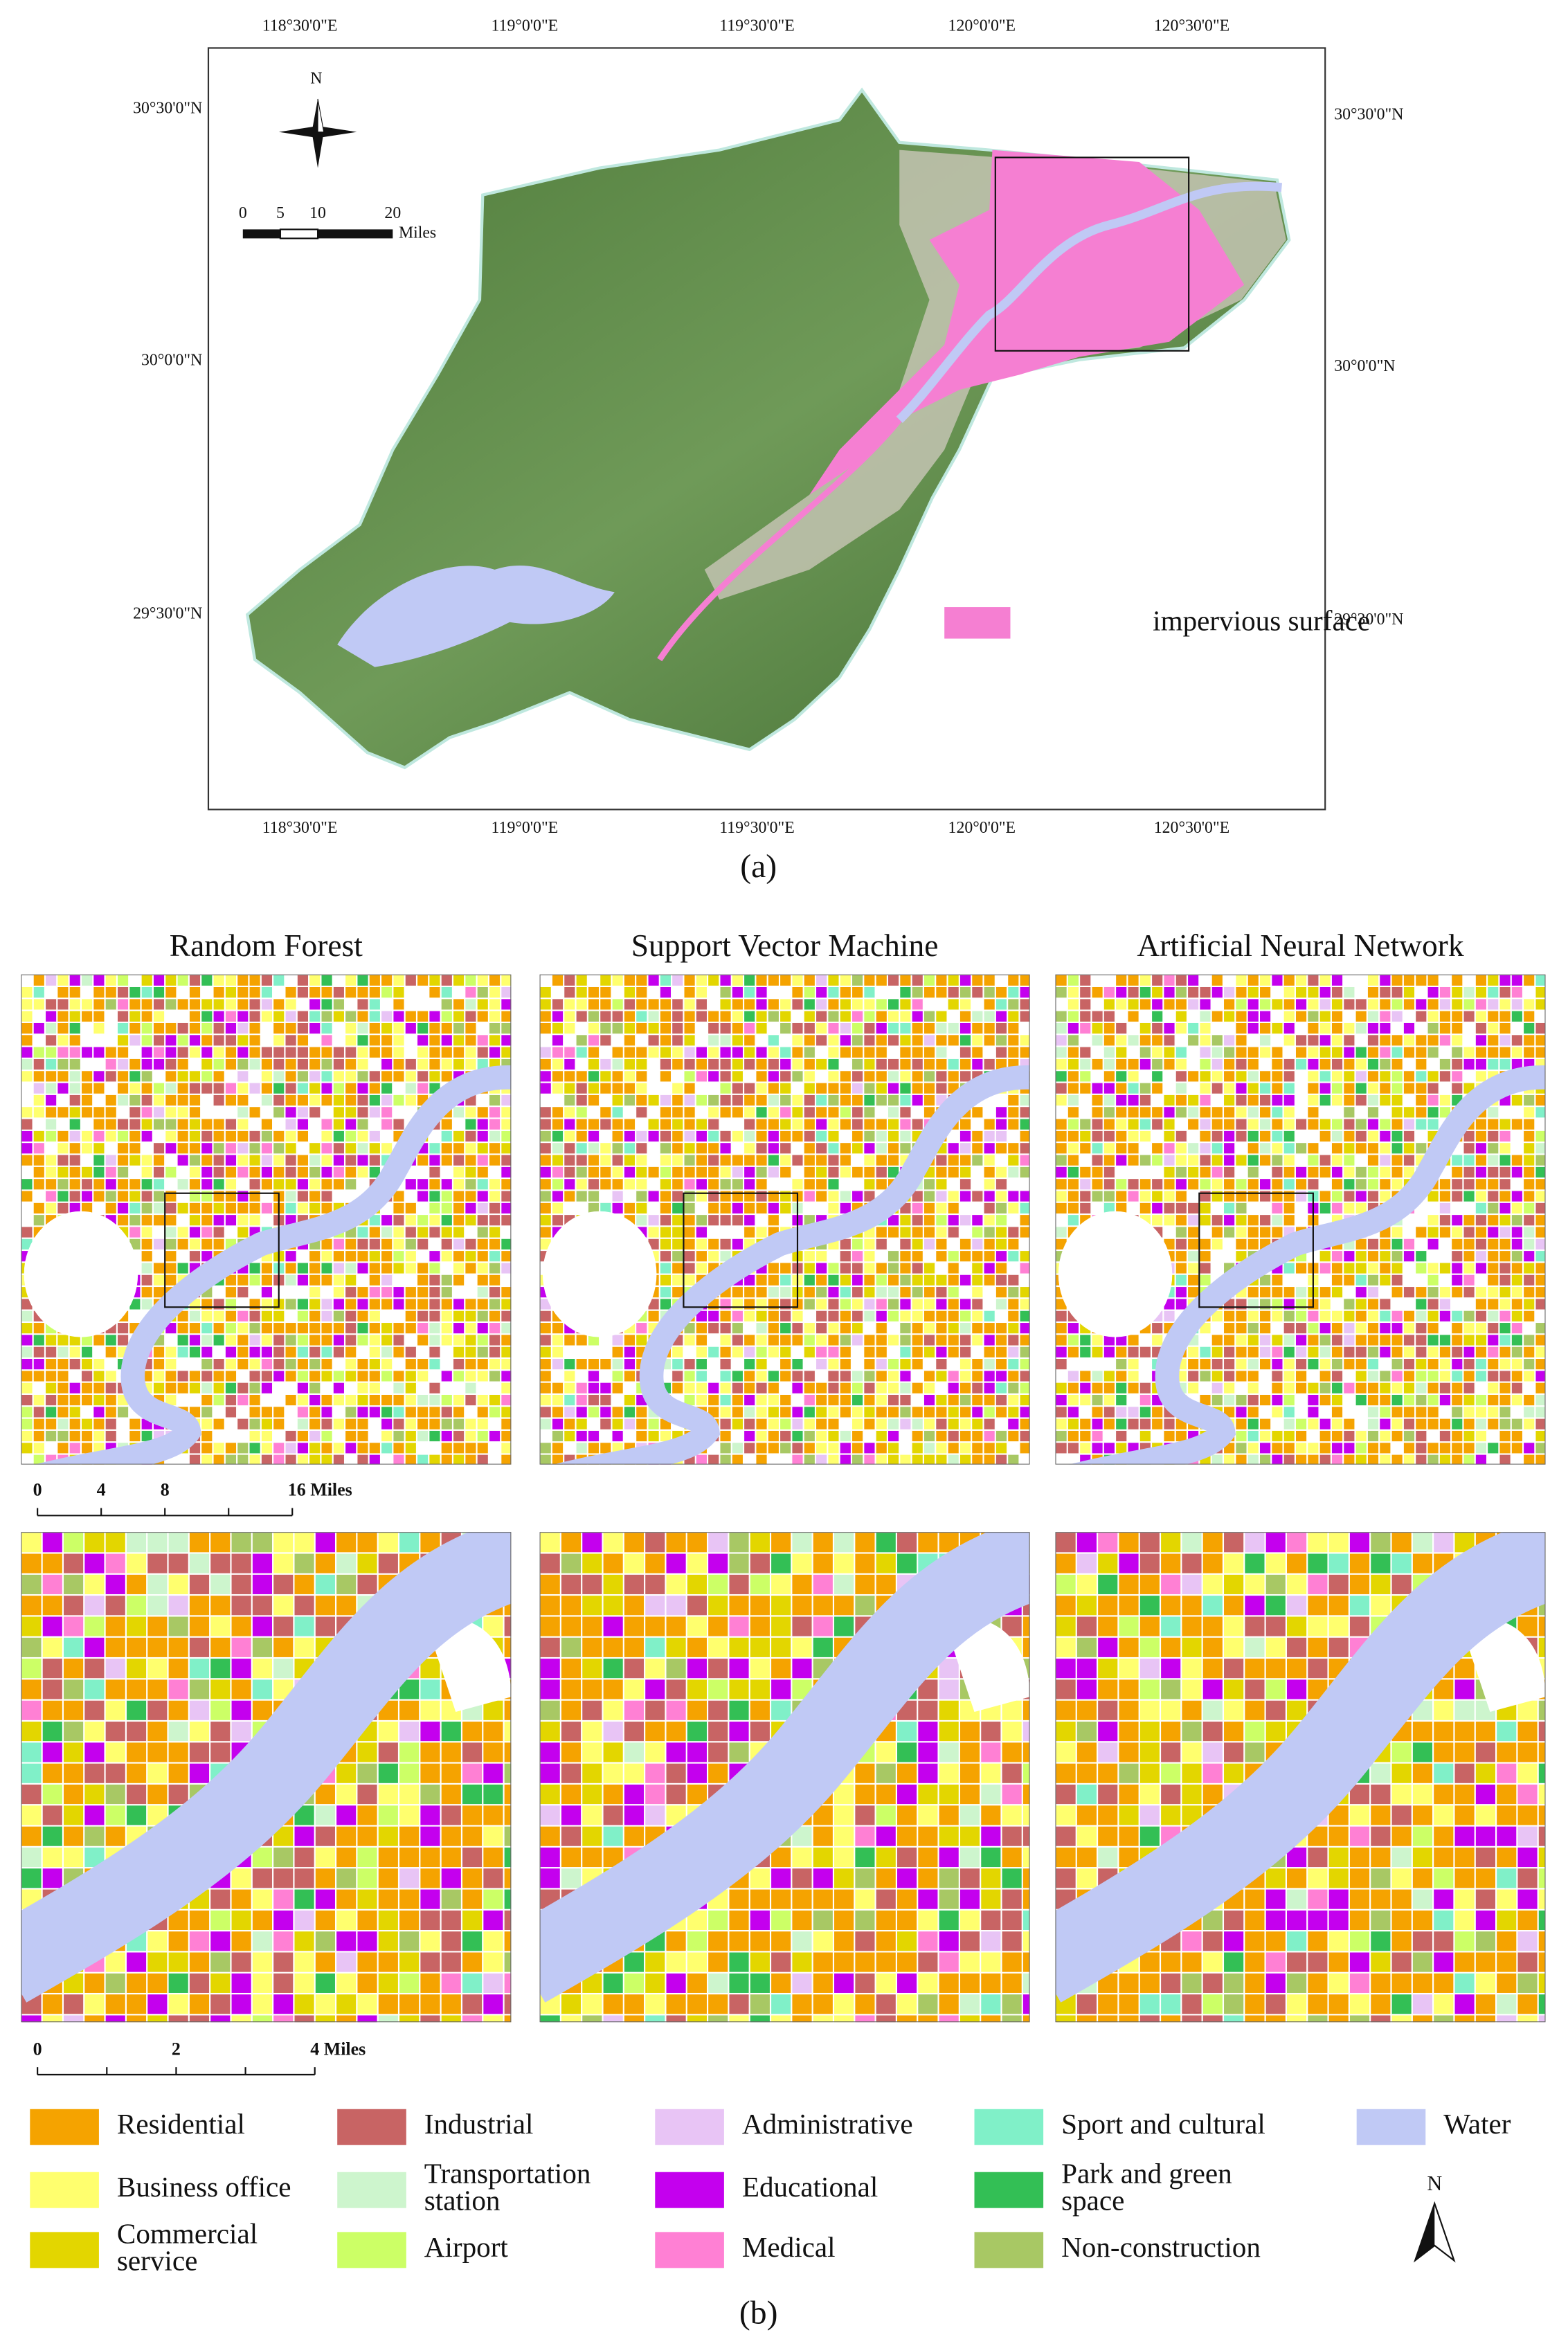 This screenshot has width=1568, height=2346. I want to click on scale-label: 5, so click(280, 213).